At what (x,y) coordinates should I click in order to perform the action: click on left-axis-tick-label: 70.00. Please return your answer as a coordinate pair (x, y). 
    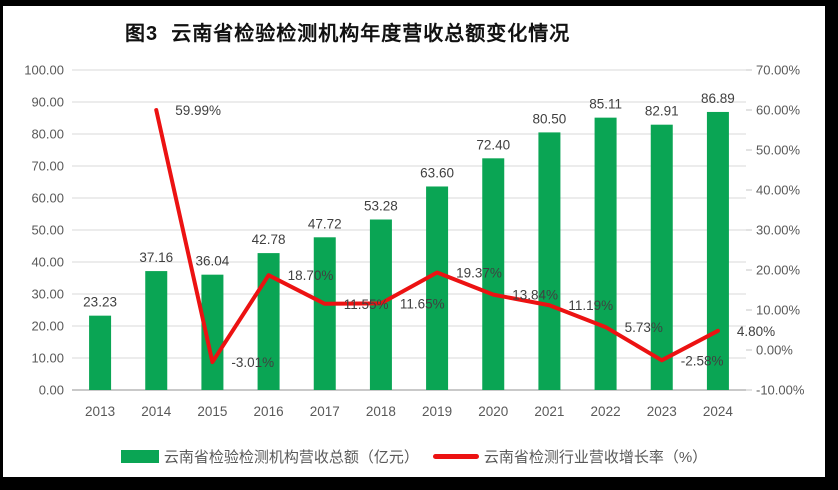
    Looking at the image, I should click on (47, 166).